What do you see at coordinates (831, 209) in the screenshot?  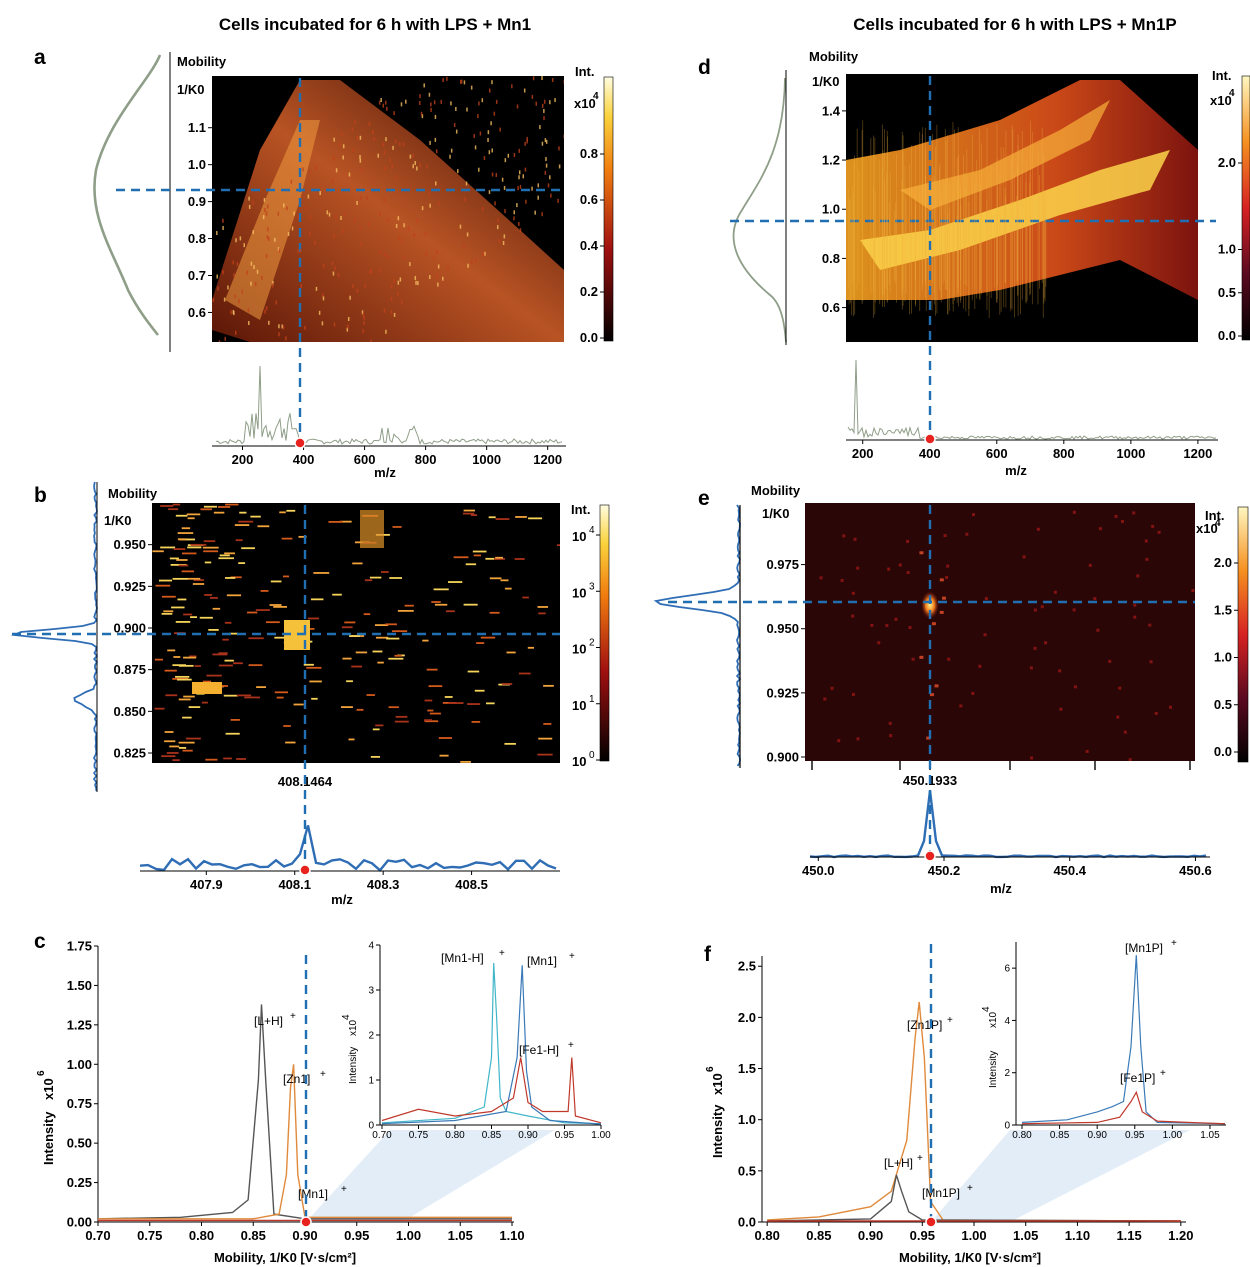 I see `panel-d-ytick-label: 1.0` at bounding box center [831, 209].